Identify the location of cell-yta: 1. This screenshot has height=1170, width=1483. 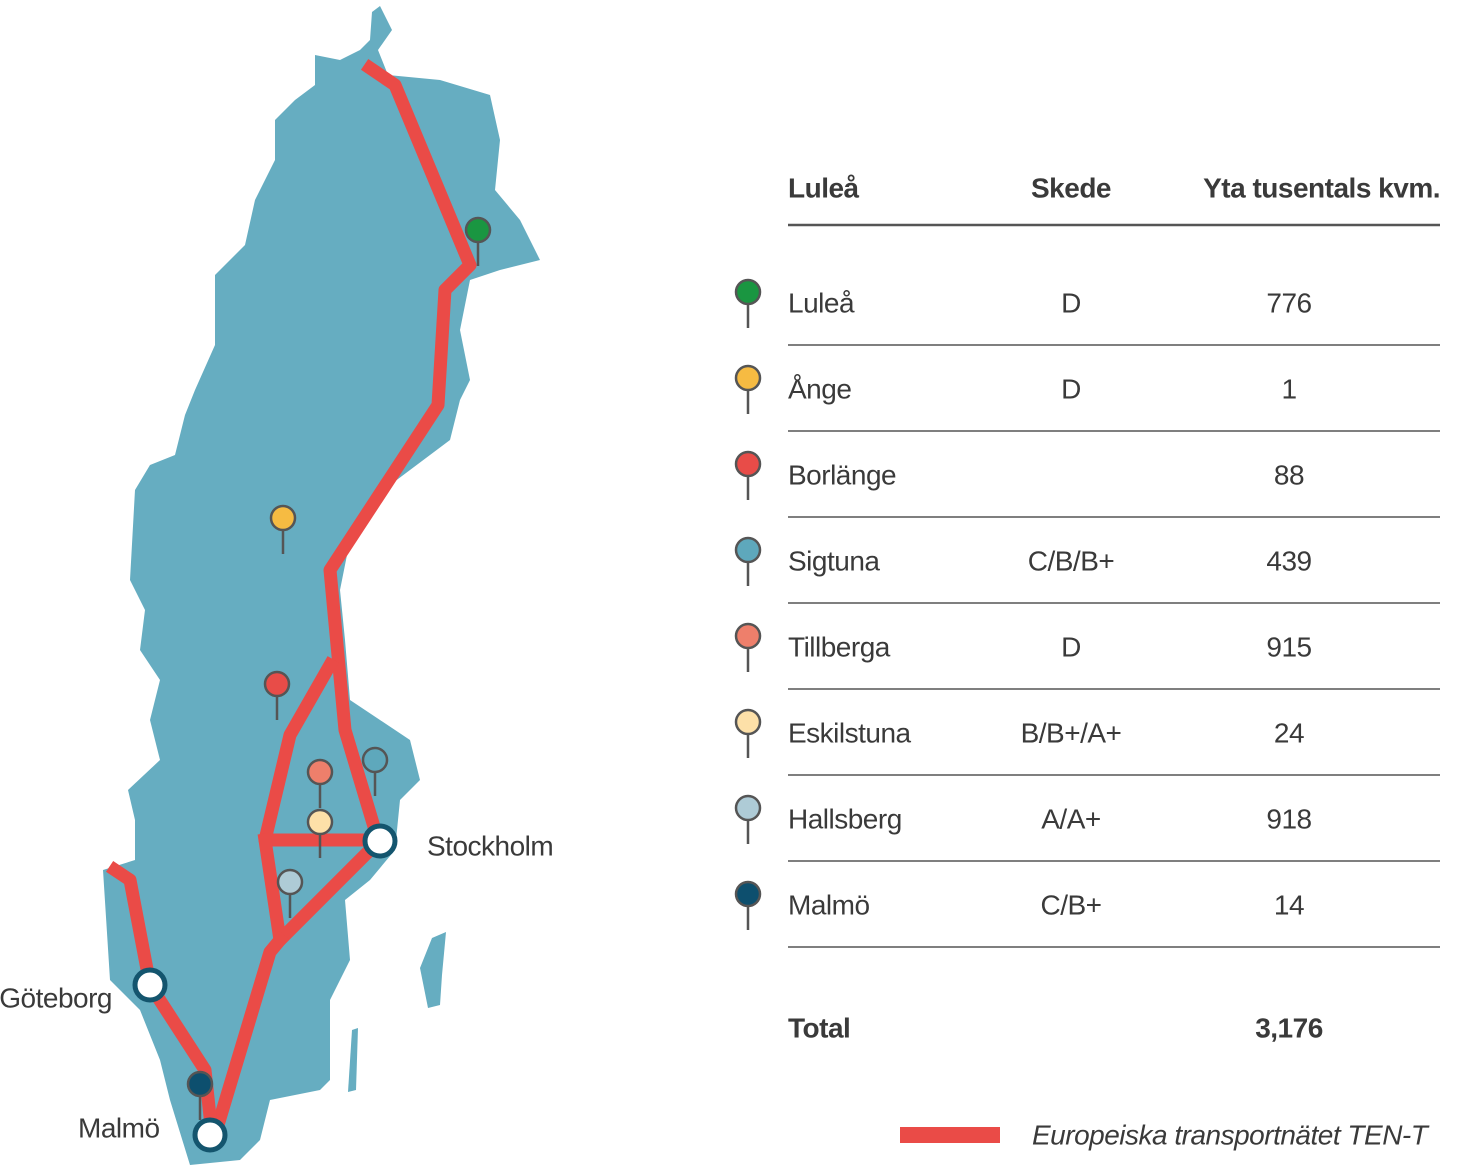
(1288, 388).